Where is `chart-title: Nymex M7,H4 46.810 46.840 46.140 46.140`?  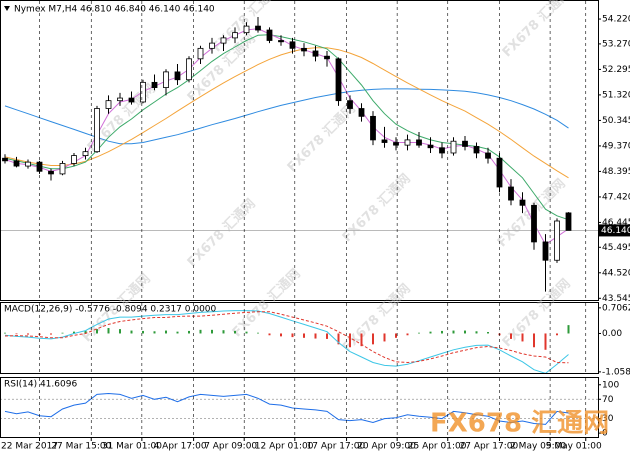
chart-title: Nymex M7,H4 46.810 46.840 46.140 46.140 is located at coordinates (114, 10).